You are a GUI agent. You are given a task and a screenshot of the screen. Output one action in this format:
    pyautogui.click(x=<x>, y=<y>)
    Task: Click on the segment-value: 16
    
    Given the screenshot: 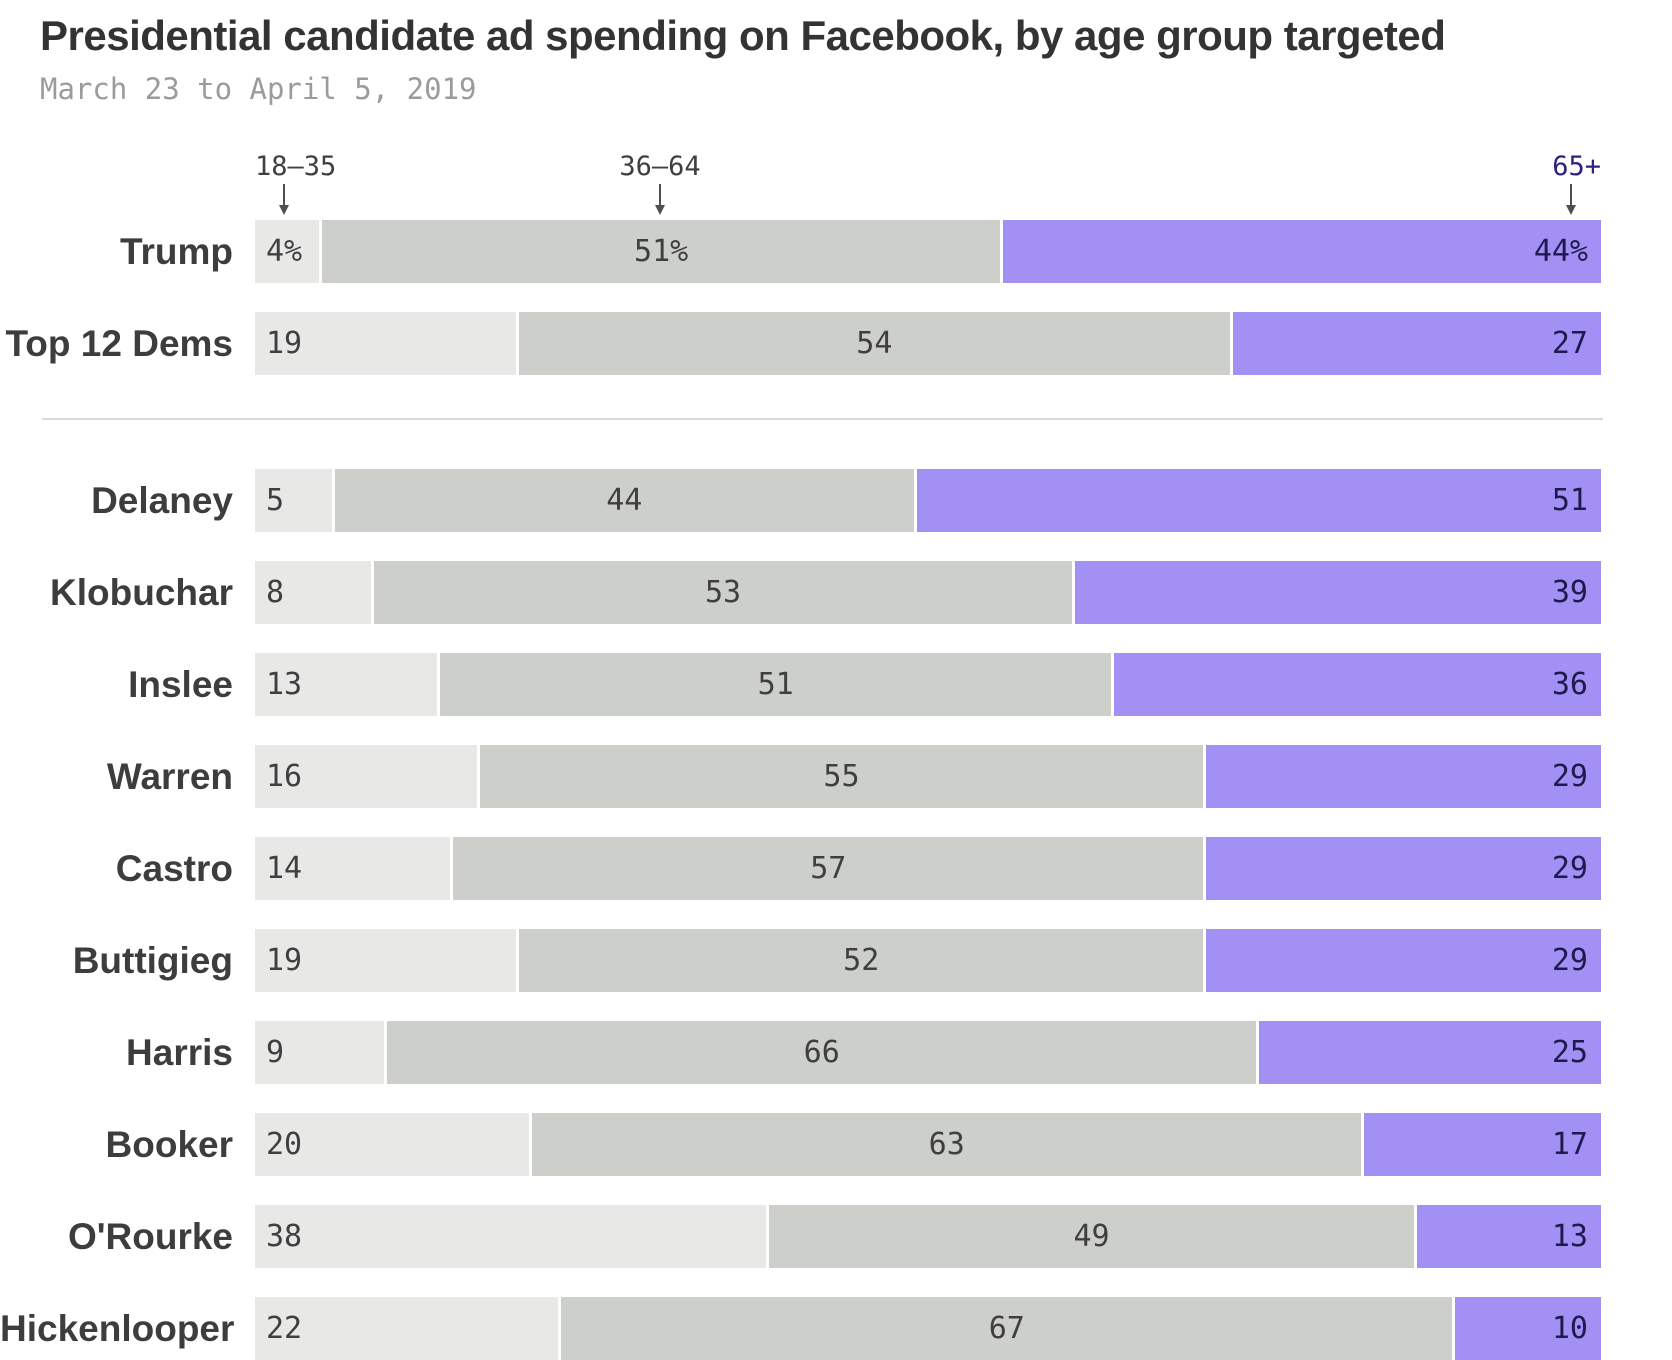 What is the action you would take?
    pyautogui.click(x=284, y=776)
    